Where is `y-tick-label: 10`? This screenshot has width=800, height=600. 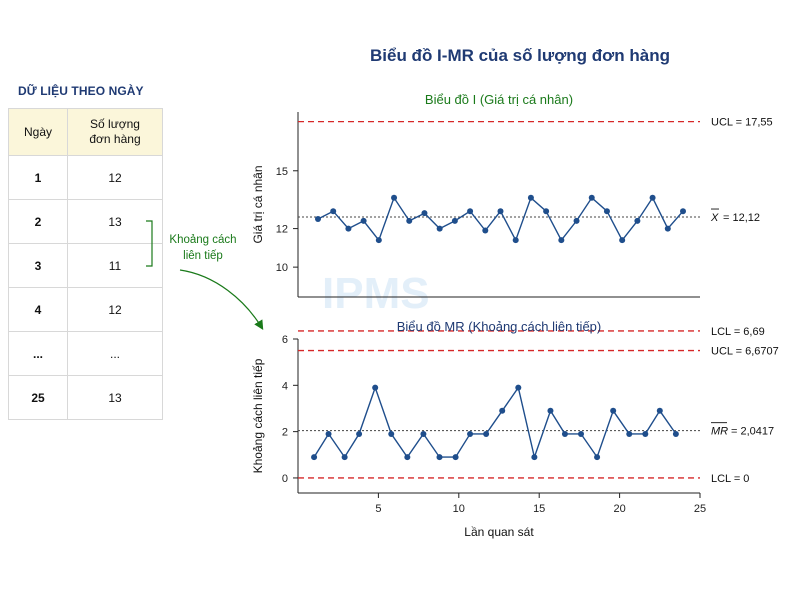
y-tick-label: 10 is located at coordinates (282, 268).